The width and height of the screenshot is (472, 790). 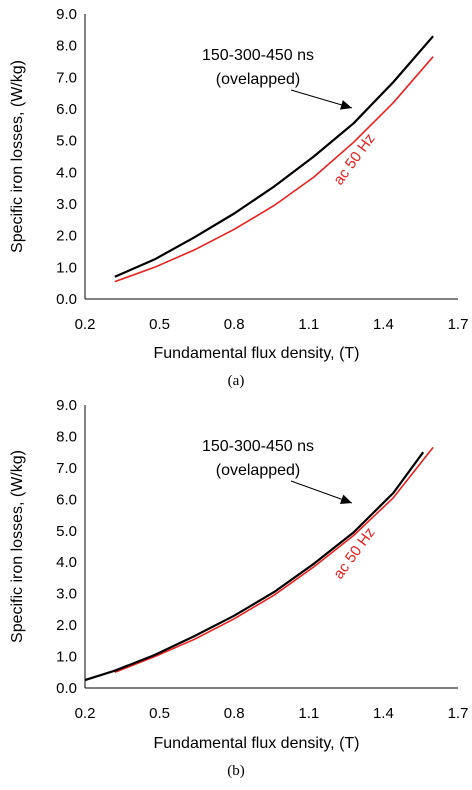 What do you see at coordinates (236, 771) in the screenshot?
I see `caption-b: (b)` at bounding box center [236, 771].